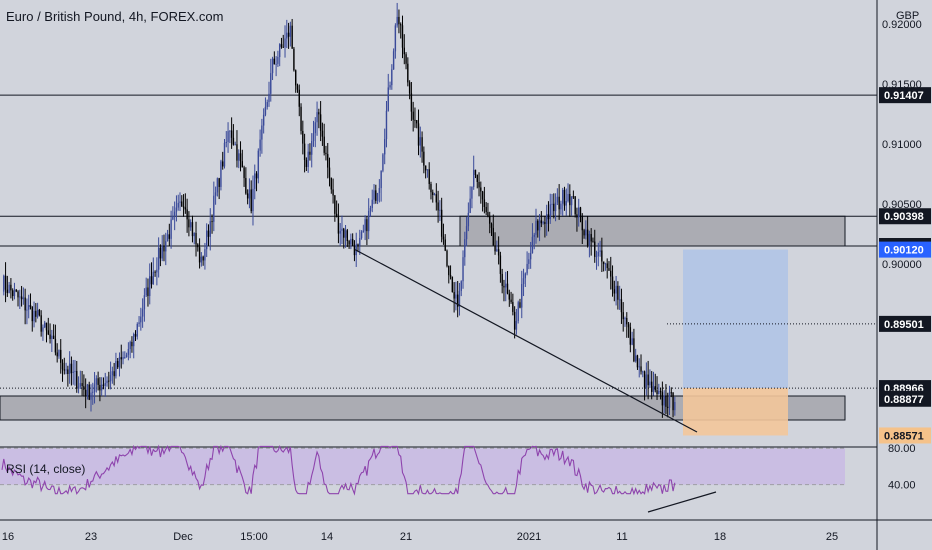 The image size is (932, 550). What do you see at coordinates (735, 319) in the screenshot?
I see `long-position-target-zone` at bounding box center [735, 319].